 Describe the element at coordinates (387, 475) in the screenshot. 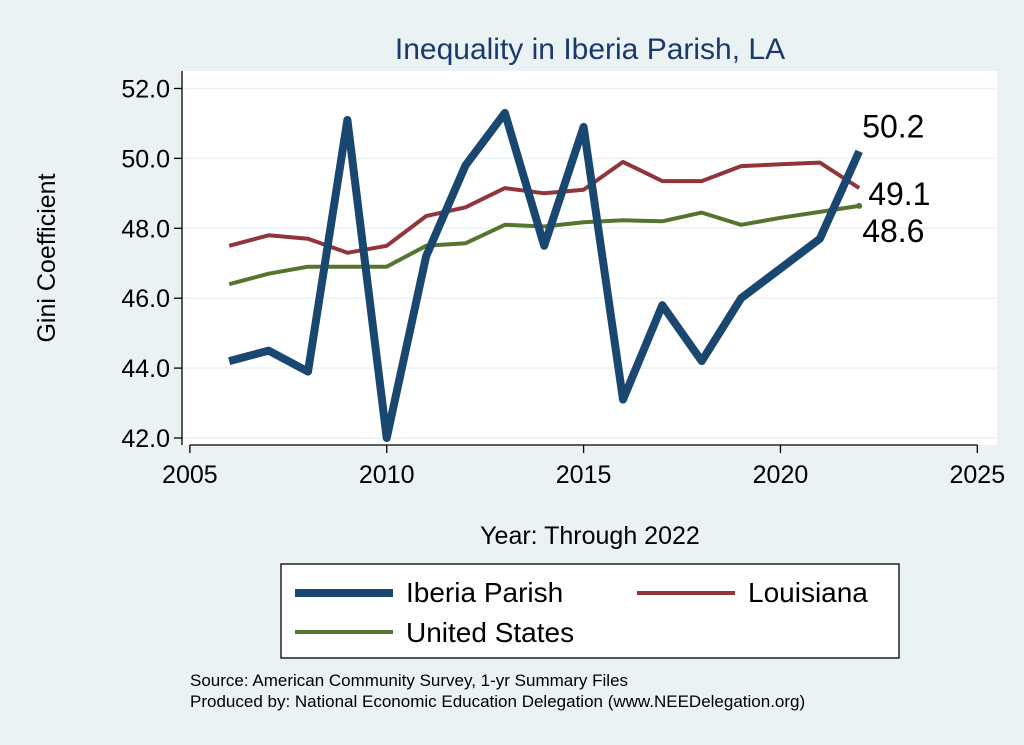

I see `x-tick-label: 2010` at that location.